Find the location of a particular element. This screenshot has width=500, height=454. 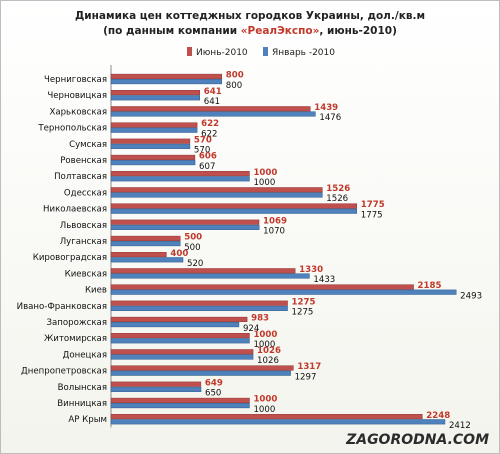

value-label-january: 2493 is located at coordinates (471, 296).